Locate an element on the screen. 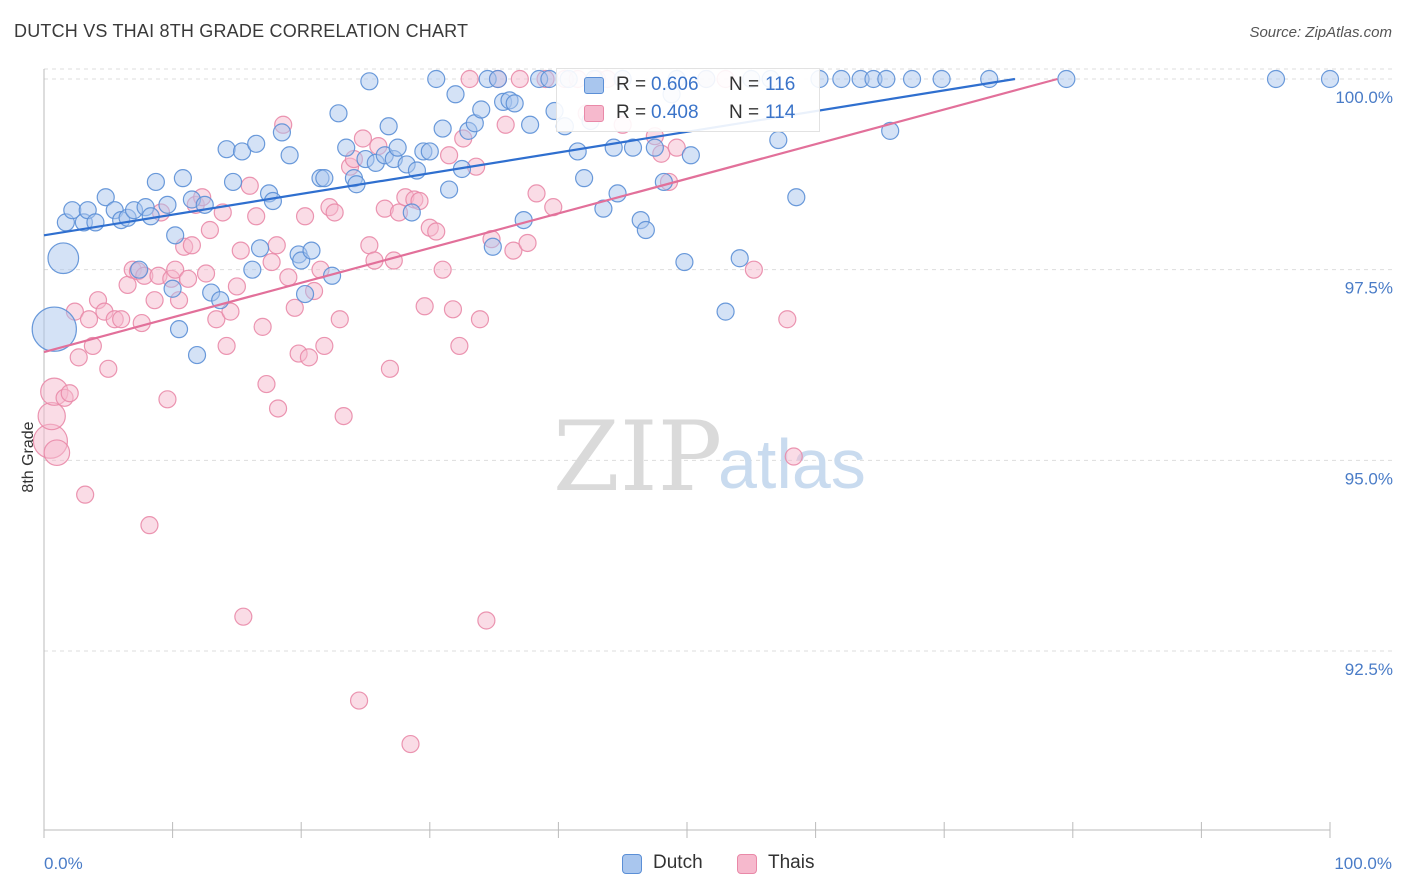 The width and height of the screenshot is (1406, 892). chart-source: Source: ZipAtlas.com is located at coordinates (1320, 32).